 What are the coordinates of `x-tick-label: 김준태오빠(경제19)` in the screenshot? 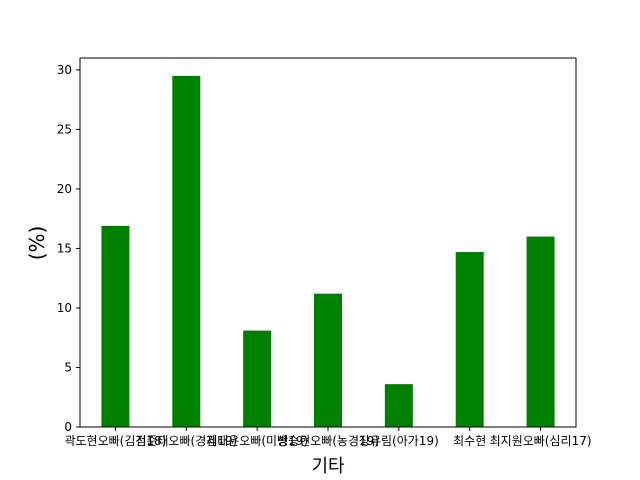 It's located at (186, 441).